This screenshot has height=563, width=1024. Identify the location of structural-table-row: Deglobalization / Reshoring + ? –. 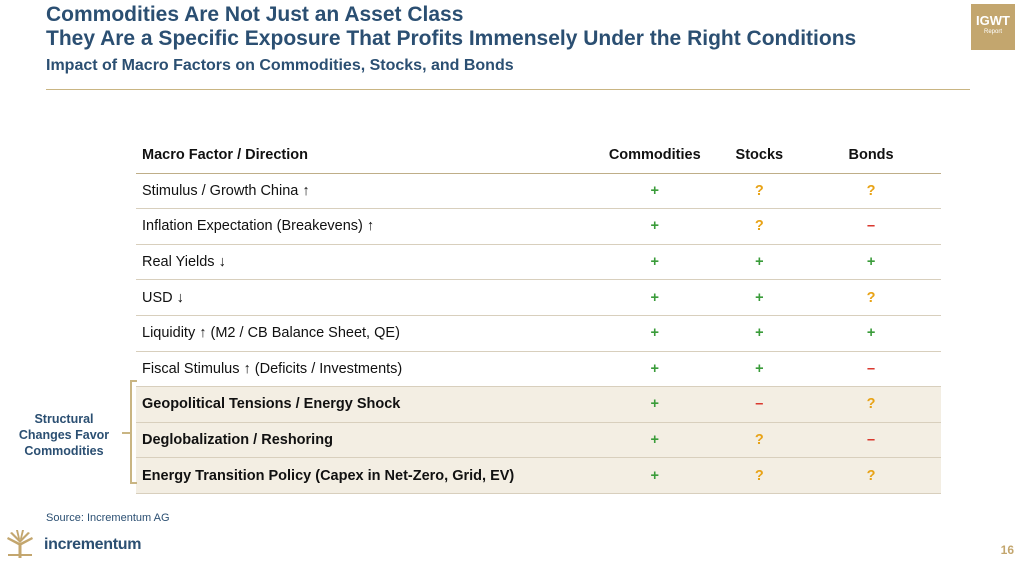
(538, 440).